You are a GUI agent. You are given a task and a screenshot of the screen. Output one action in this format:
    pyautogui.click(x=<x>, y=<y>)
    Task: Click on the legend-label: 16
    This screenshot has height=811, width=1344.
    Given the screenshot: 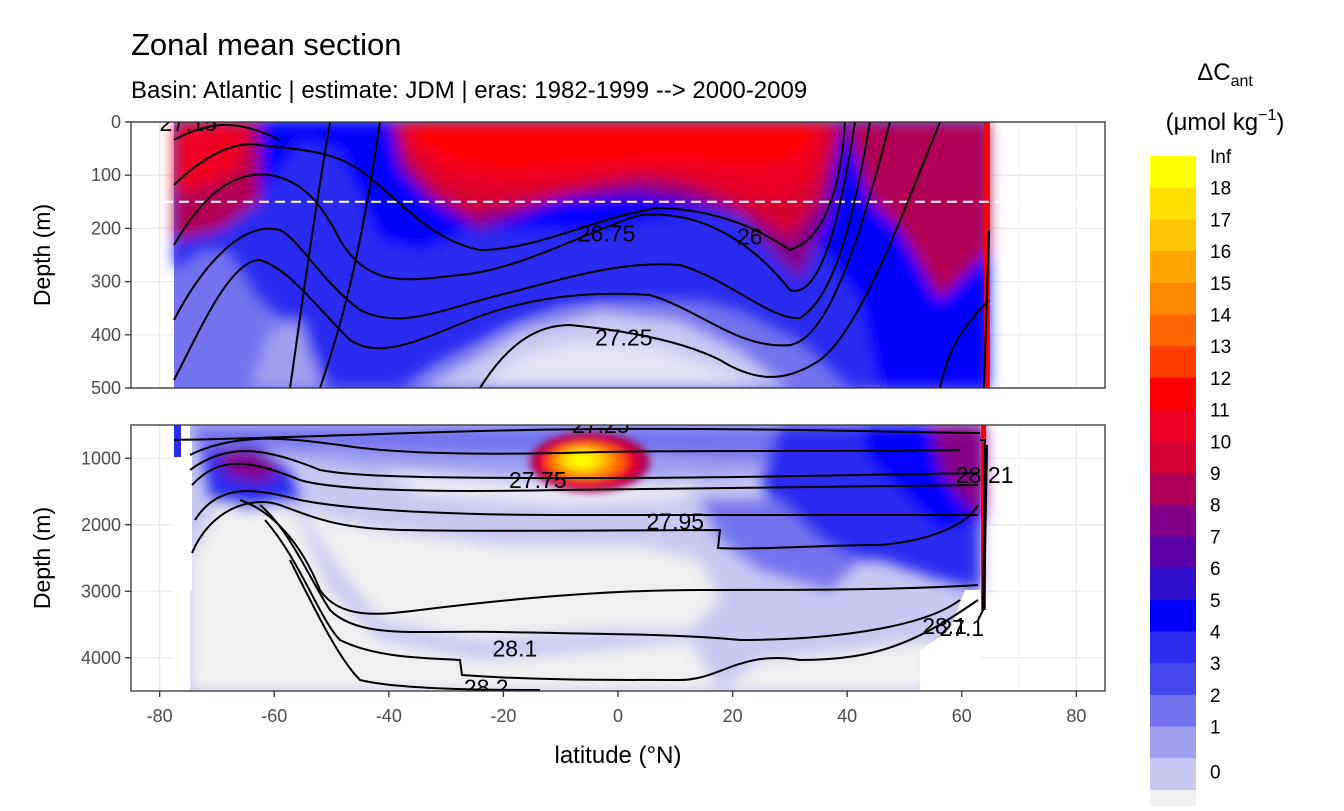 What is the action you would take?
    pyautogui.click(x=1220, y=252)
    